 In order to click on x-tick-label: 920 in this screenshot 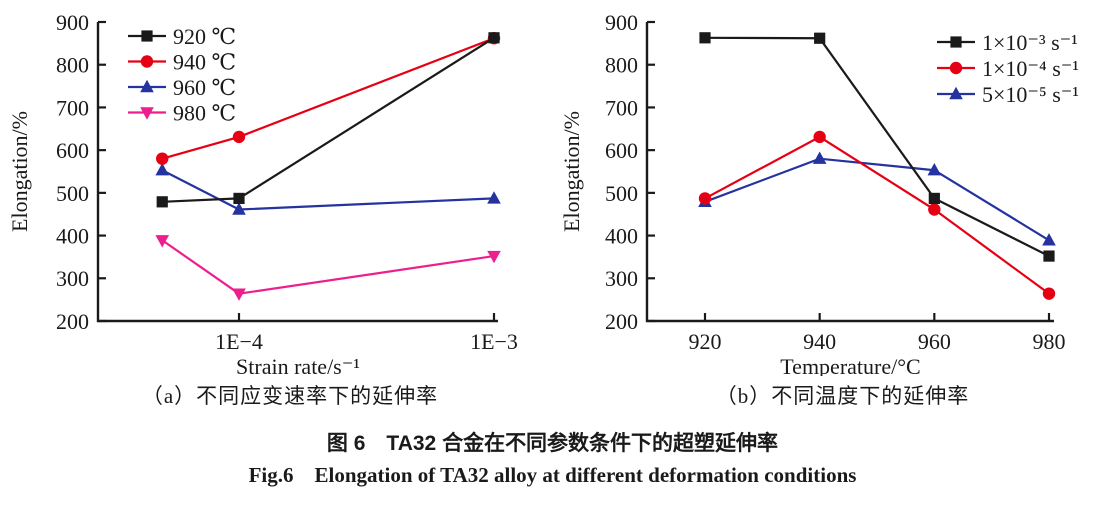, I will do `click(705, 341)`.